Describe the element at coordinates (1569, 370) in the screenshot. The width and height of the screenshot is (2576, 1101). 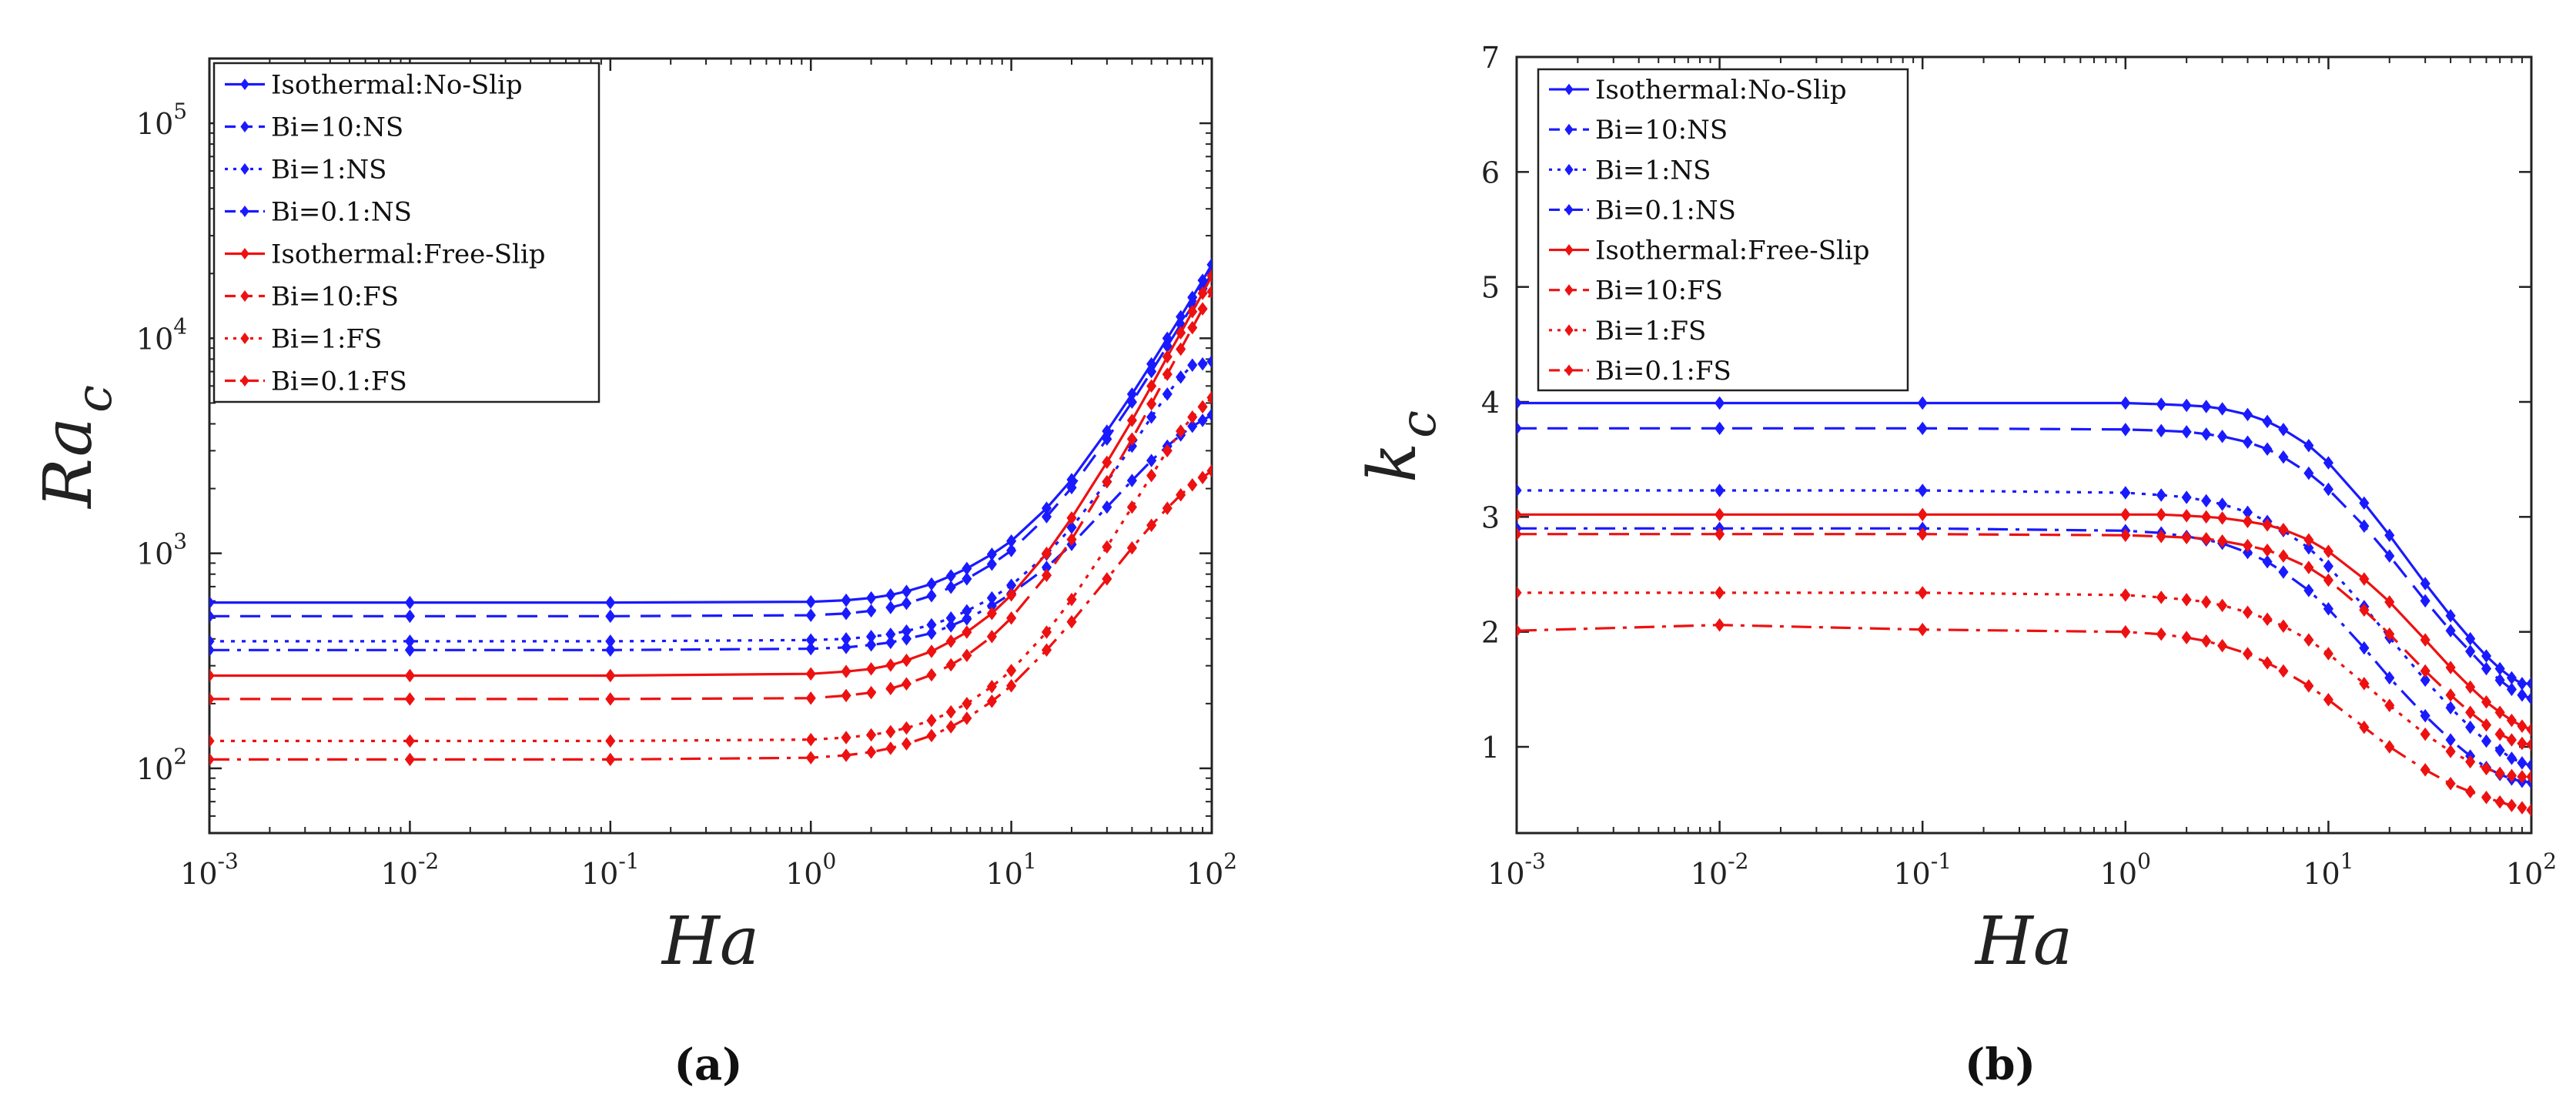
I see `legend-marker-bi-0-1-fs` at that location.